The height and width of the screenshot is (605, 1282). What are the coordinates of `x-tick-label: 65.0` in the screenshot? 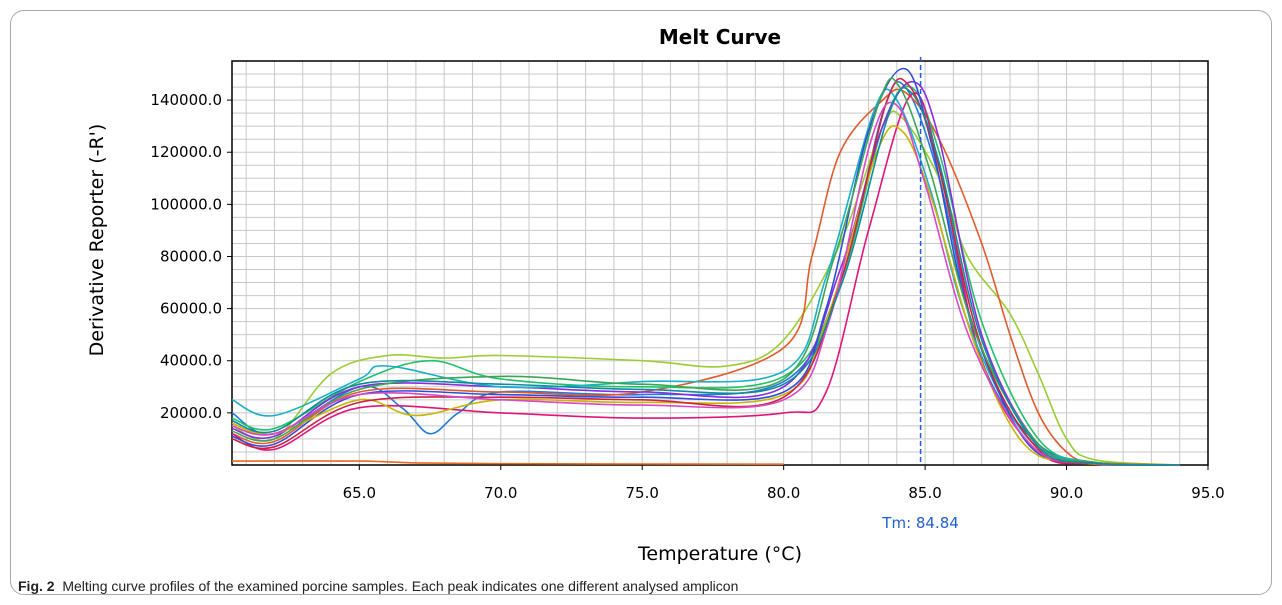 It's located at (359, 493).